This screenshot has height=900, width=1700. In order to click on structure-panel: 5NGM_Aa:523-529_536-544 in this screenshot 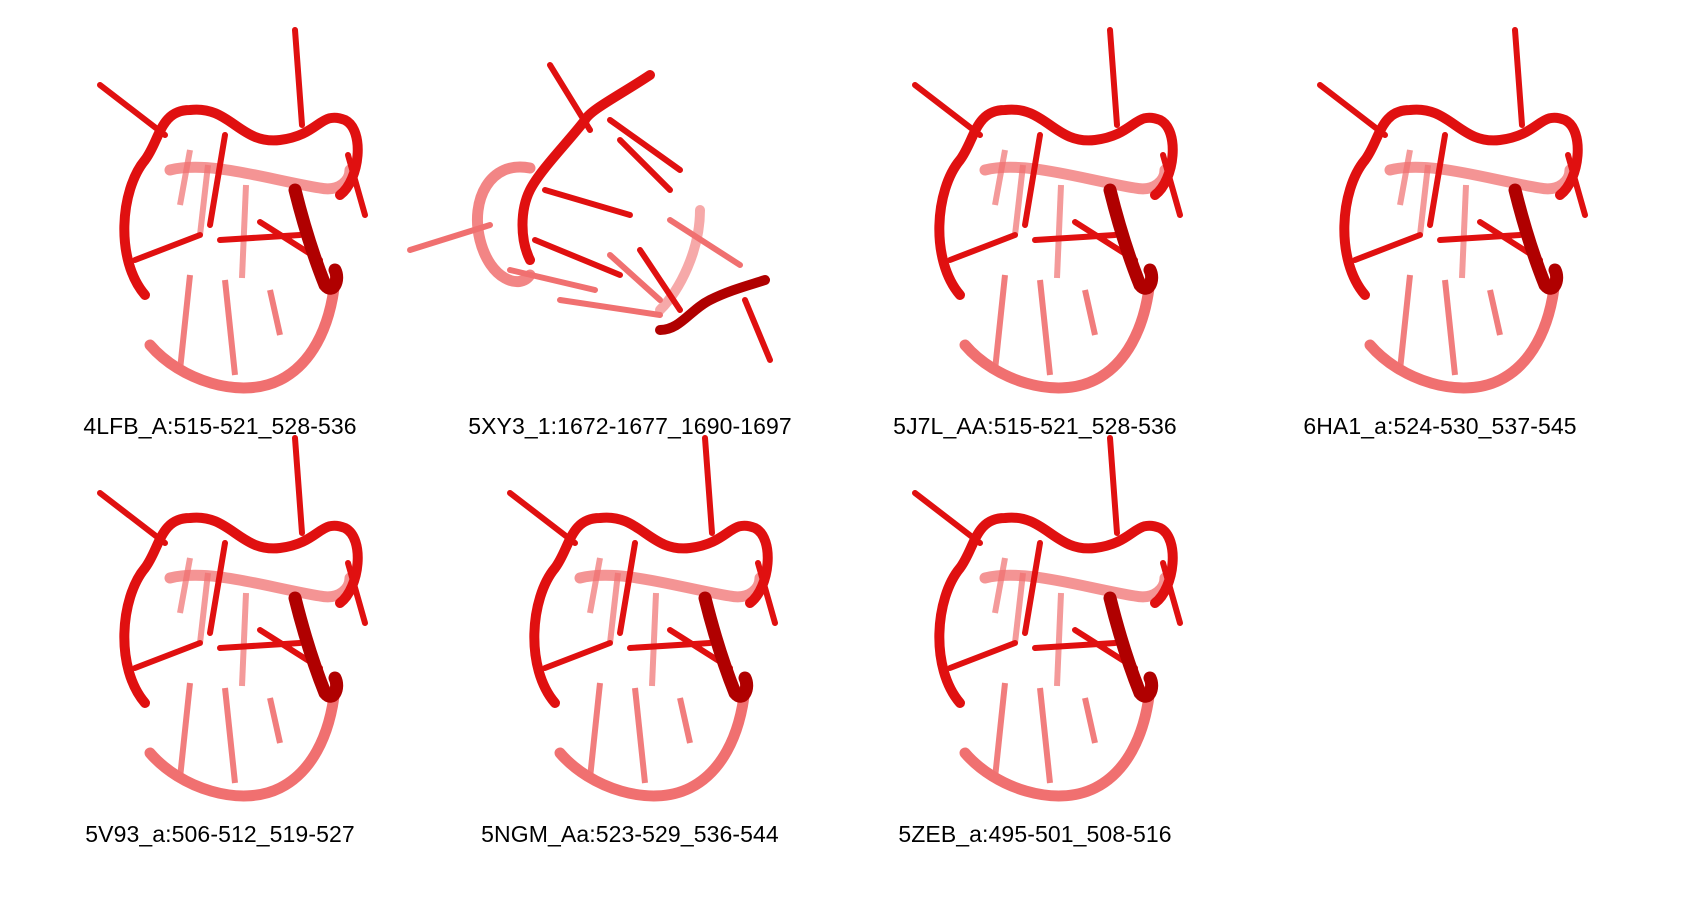, I will do `click(630, 638)`.